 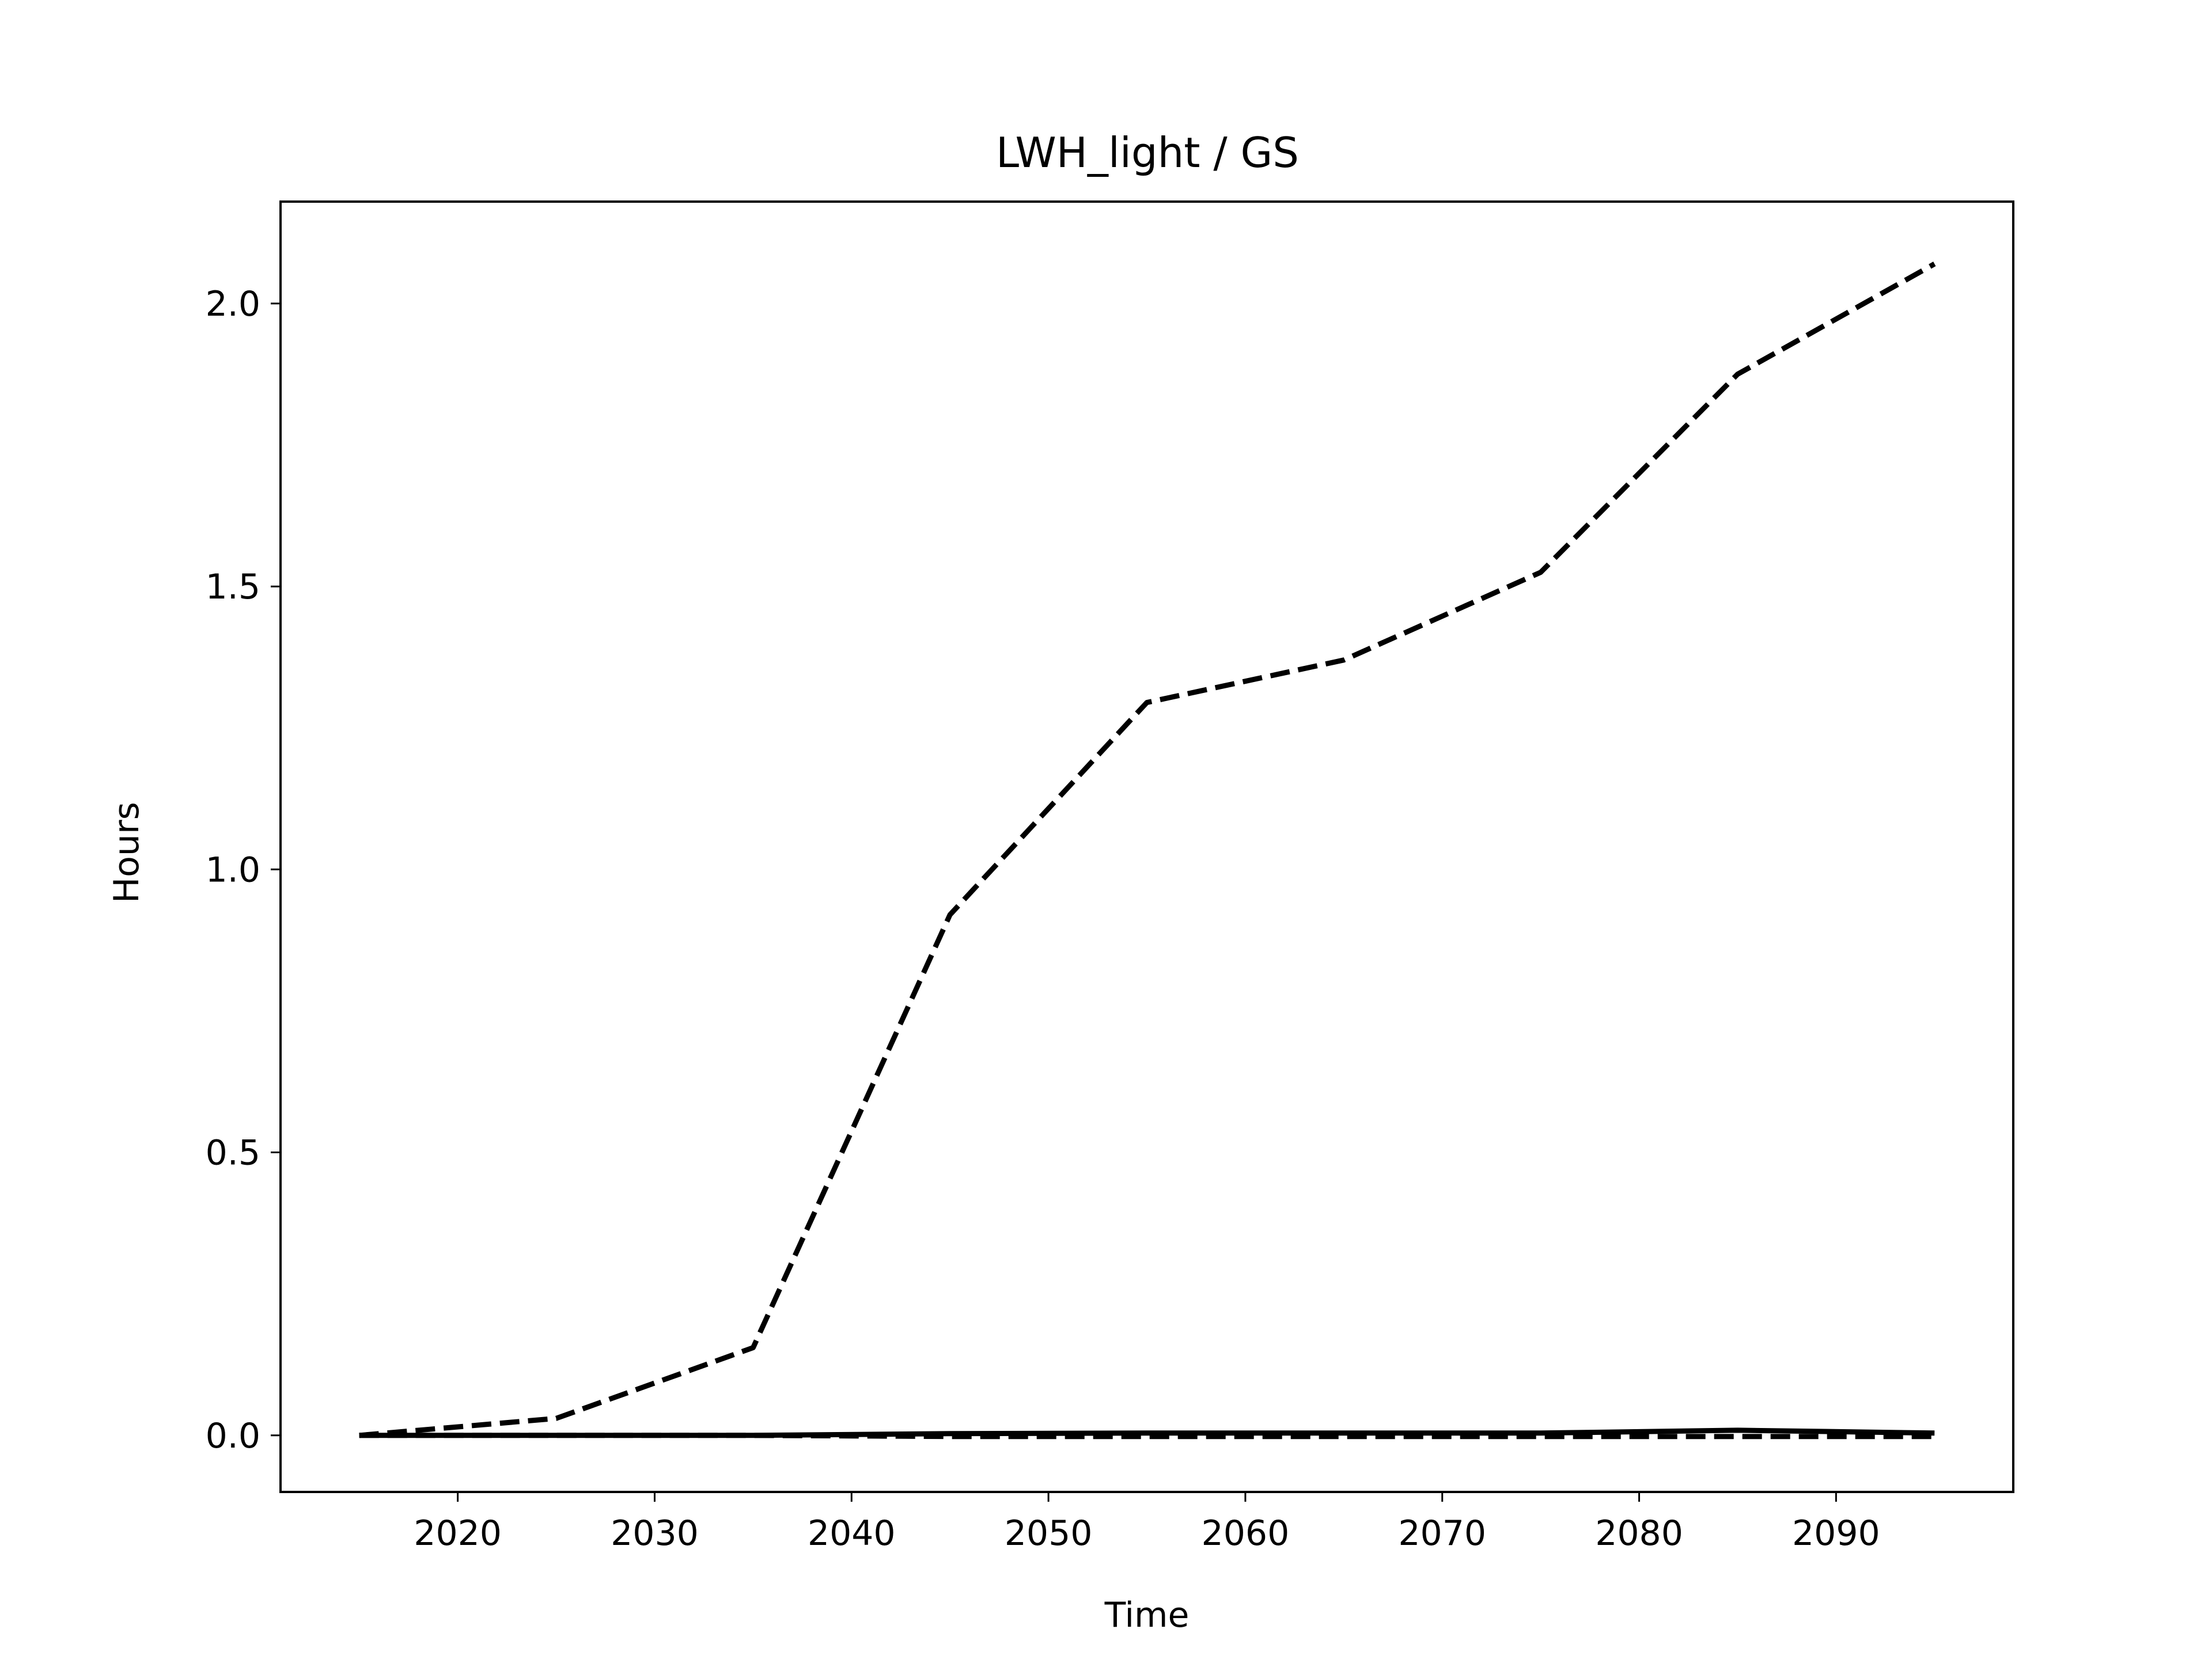 What do you see at coordinates (233, 587) in the screenshot?
I see `y-tick-label: 1.5` at bounding box center [233, 587].